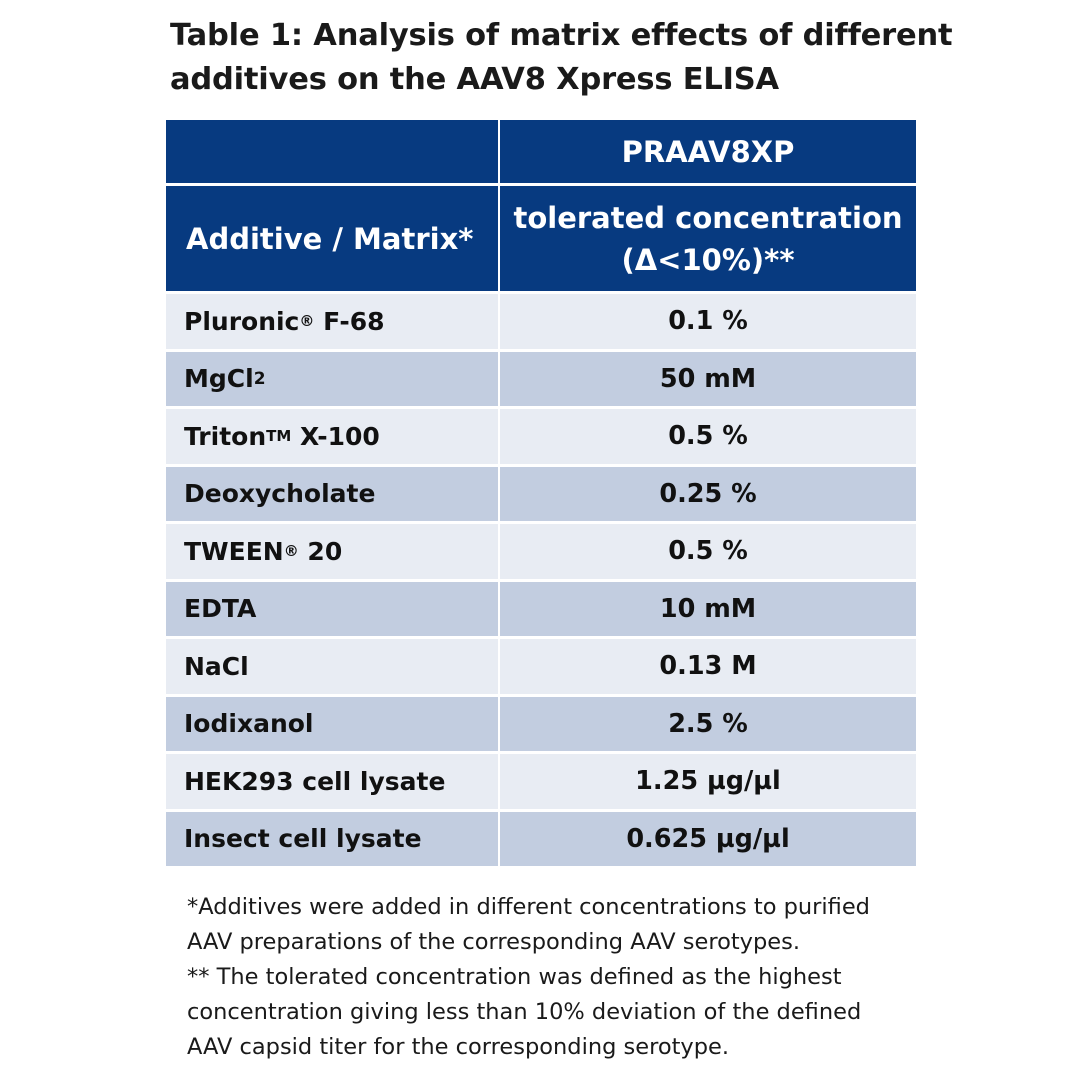 This screenshot has height=1080, width=1080. I want to click on table-row-value: 1.25 µg/µl, so click(708, 783).